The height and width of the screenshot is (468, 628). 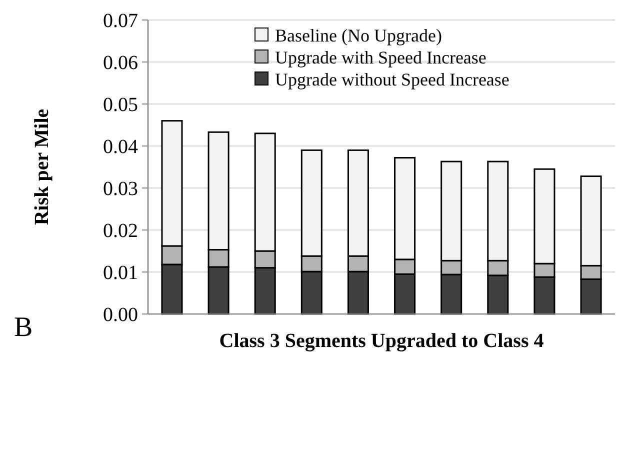 I want to click on x-axis-title: Class 3 Segments Upgraded to Class 4, so click(x=381, y=341).